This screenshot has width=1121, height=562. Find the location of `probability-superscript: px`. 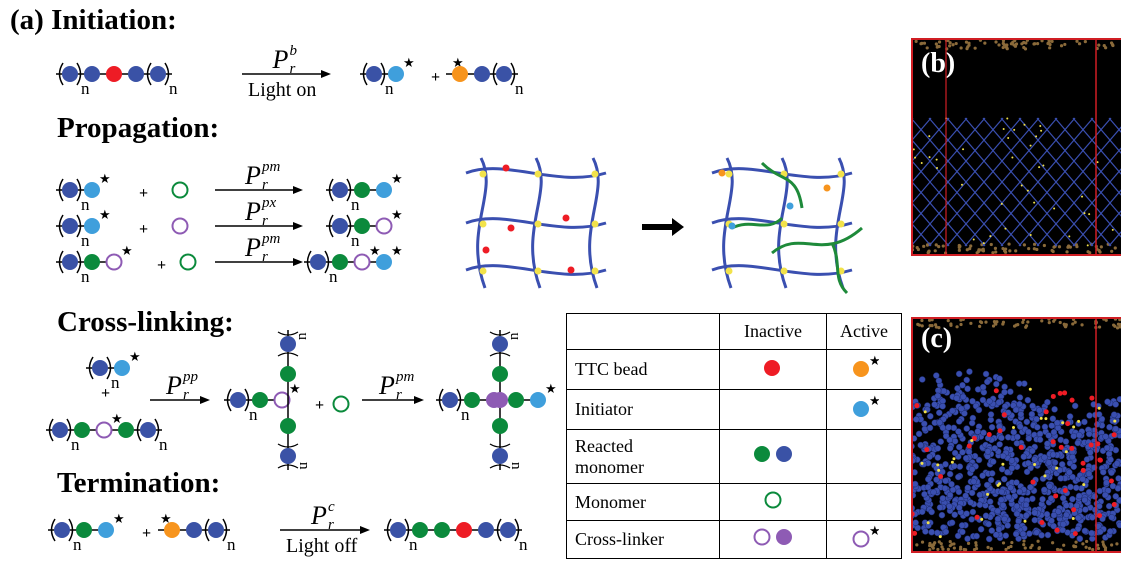

probability-superscript: px is located at coordinates (269, 203).